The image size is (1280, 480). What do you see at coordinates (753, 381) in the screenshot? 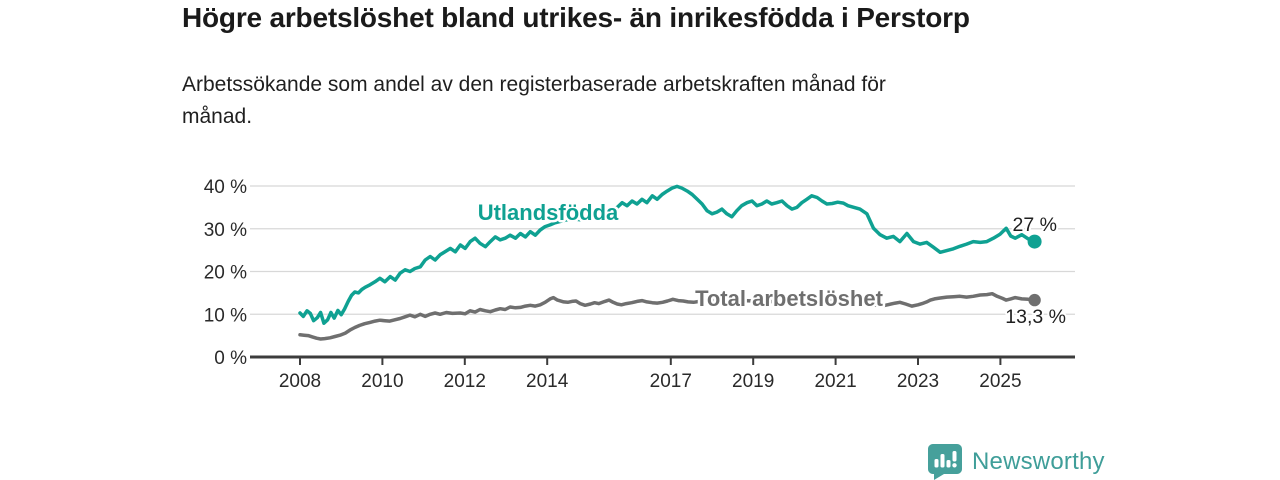
I see `x-axis-tick-label: 2019` at bounding box center [753, 381].